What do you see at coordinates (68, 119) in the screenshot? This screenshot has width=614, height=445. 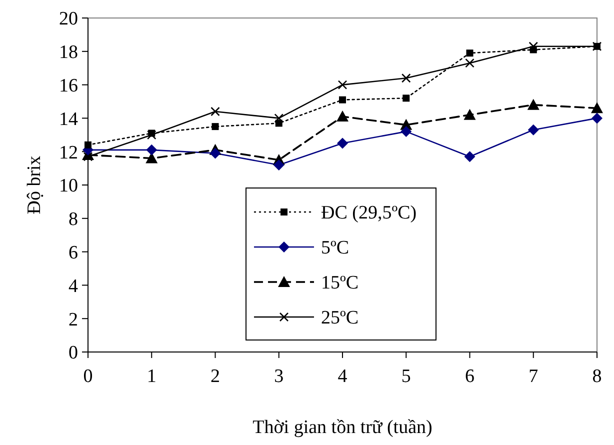 I see `y-tick-label: 14` at bounding box center [68, 119].